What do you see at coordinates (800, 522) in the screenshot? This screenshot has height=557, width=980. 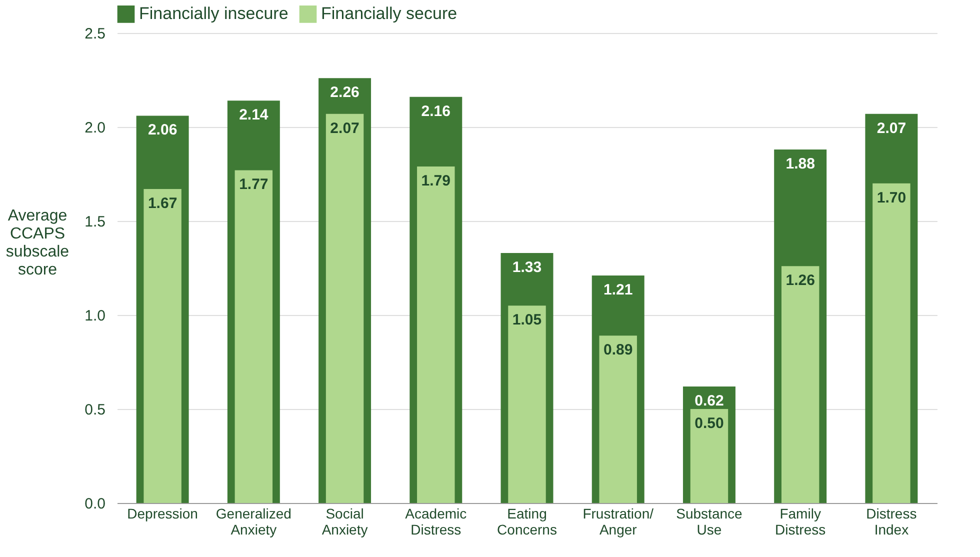 I see `x-tick-label: Family Distress` at bounding box center [800, 522].